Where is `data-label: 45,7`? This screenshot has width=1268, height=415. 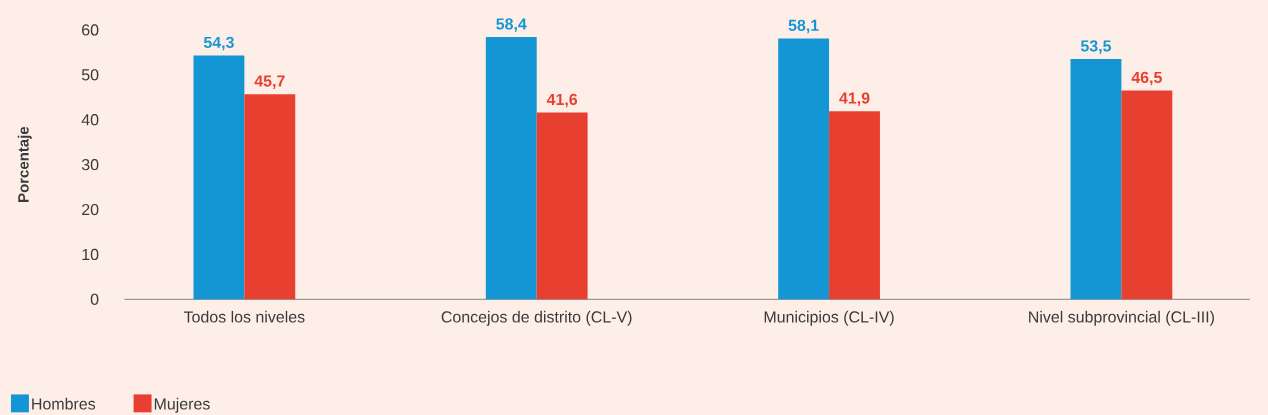 data-label: 45,7 is located at coordinates (269, 82).